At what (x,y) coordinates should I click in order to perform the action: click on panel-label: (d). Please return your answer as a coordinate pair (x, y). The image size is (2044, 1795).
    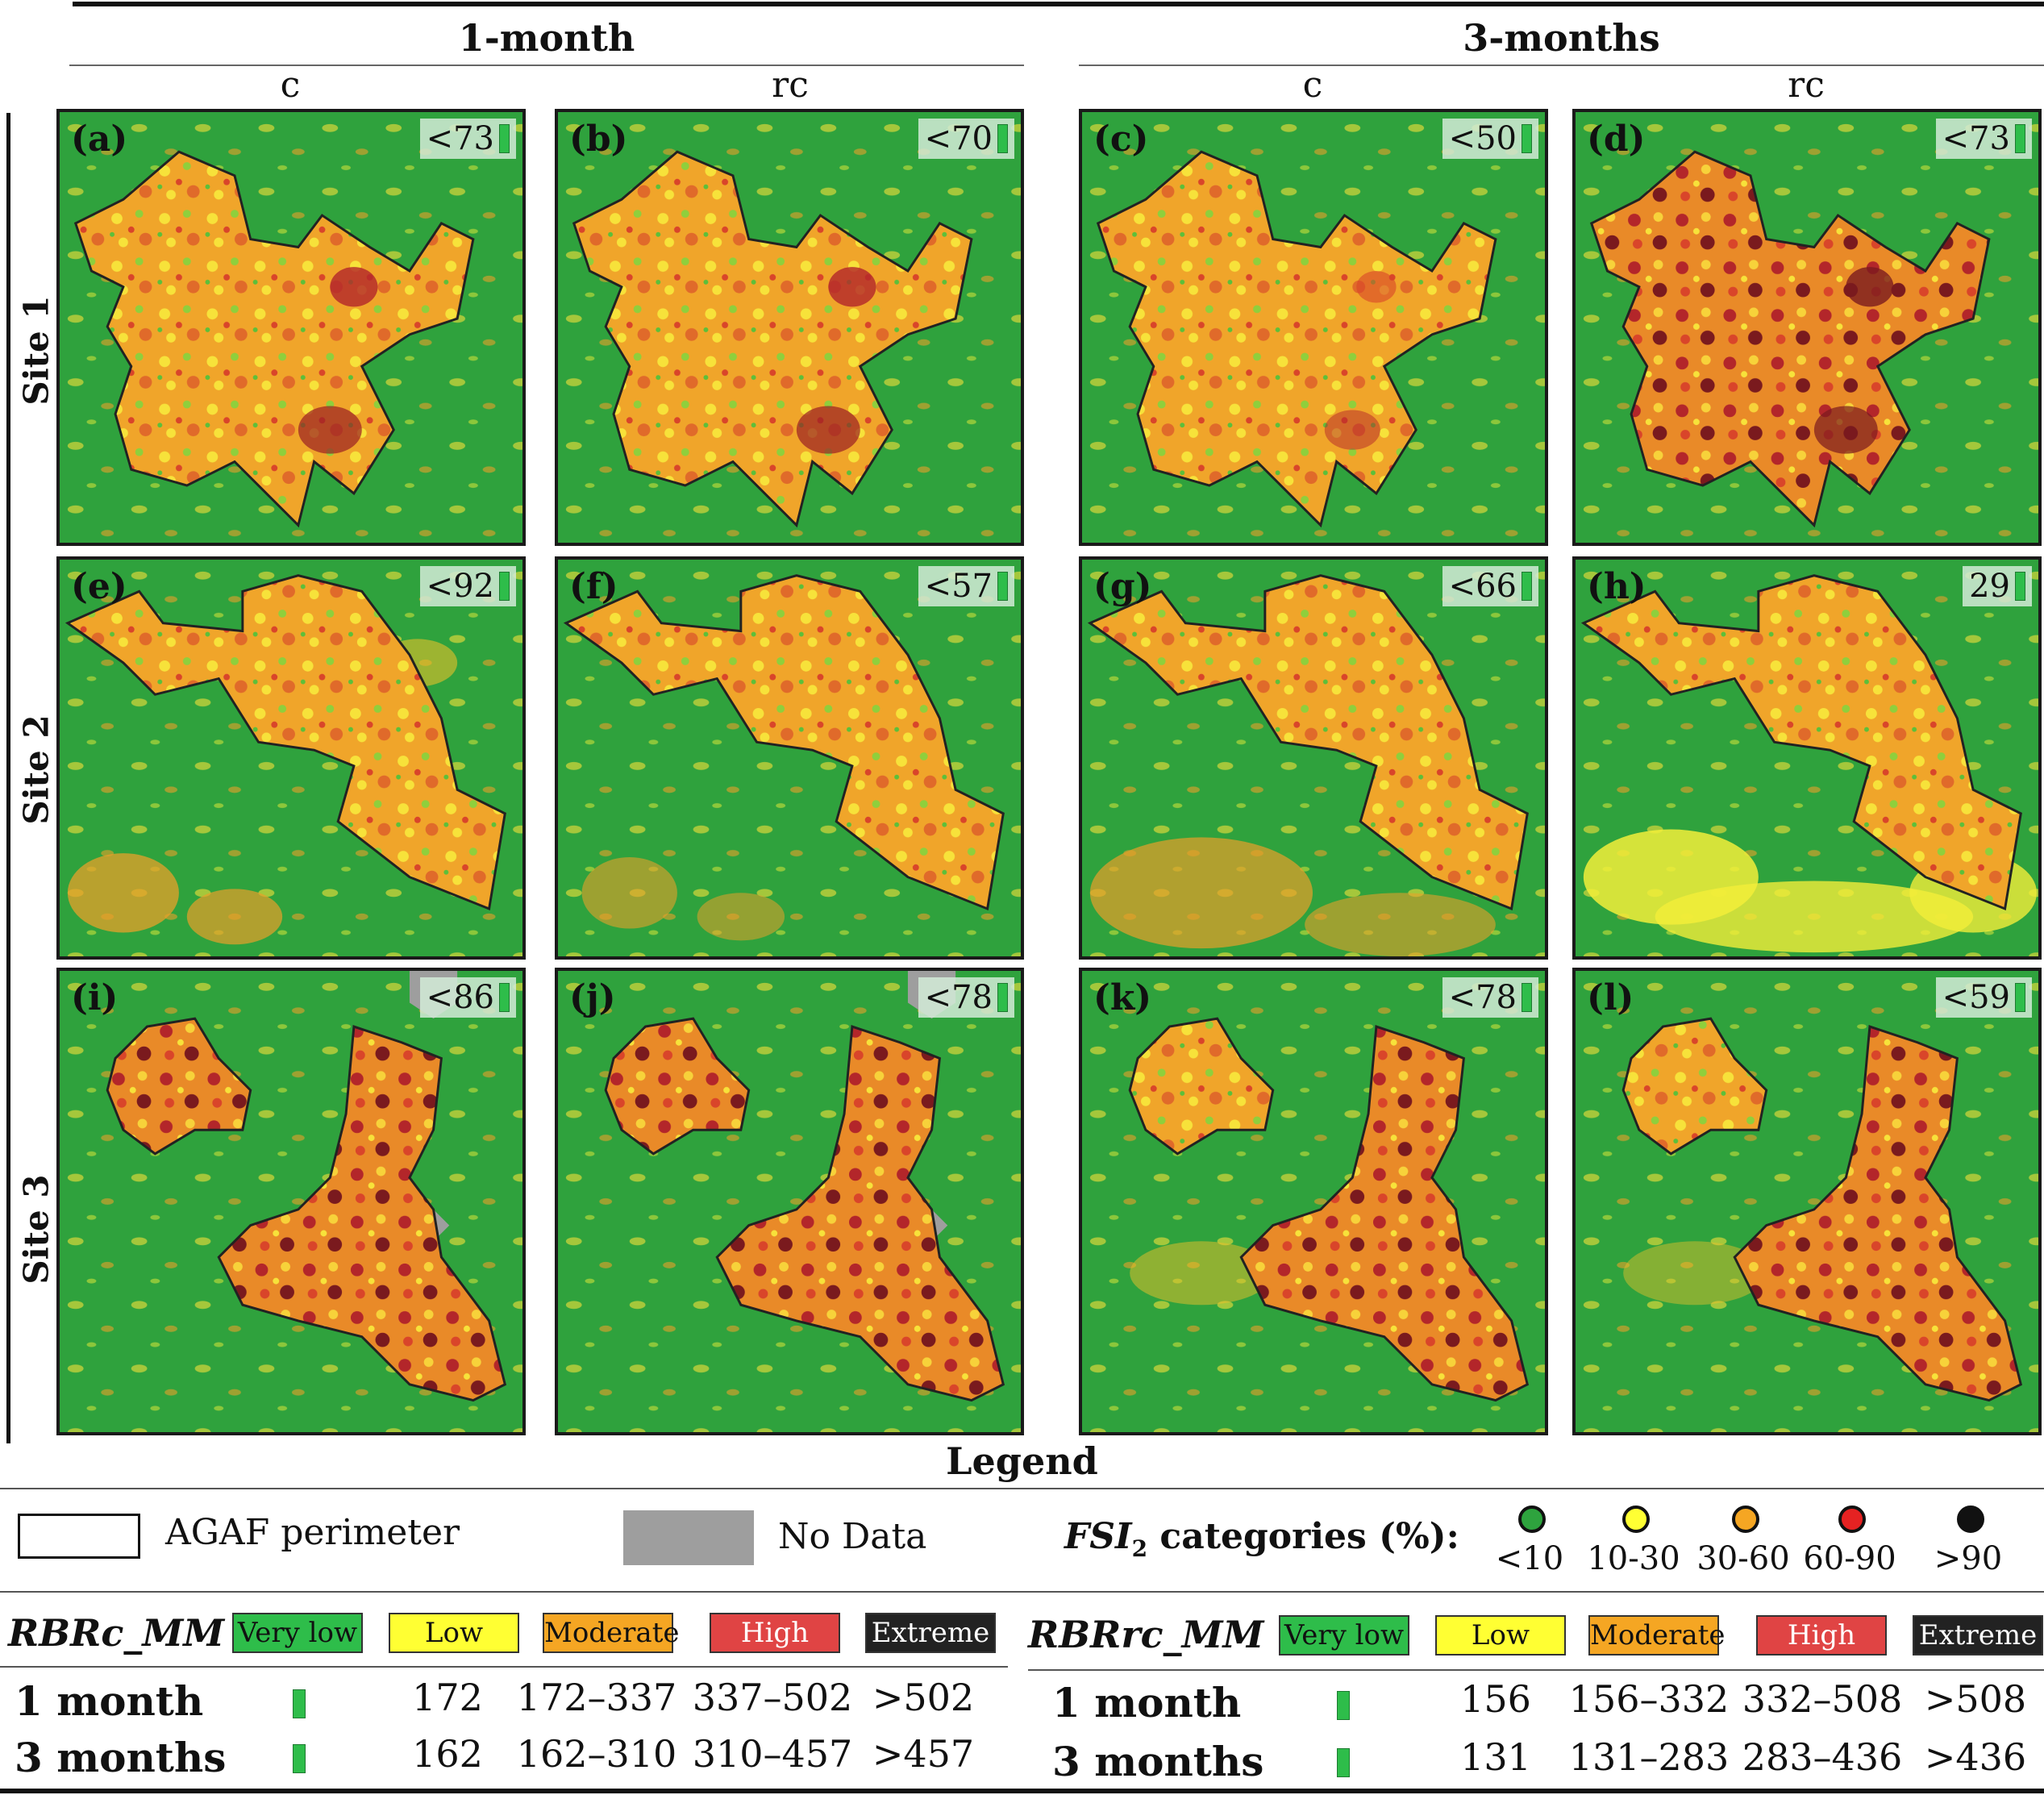
    Looking at the image, I should click on (1616, 140).